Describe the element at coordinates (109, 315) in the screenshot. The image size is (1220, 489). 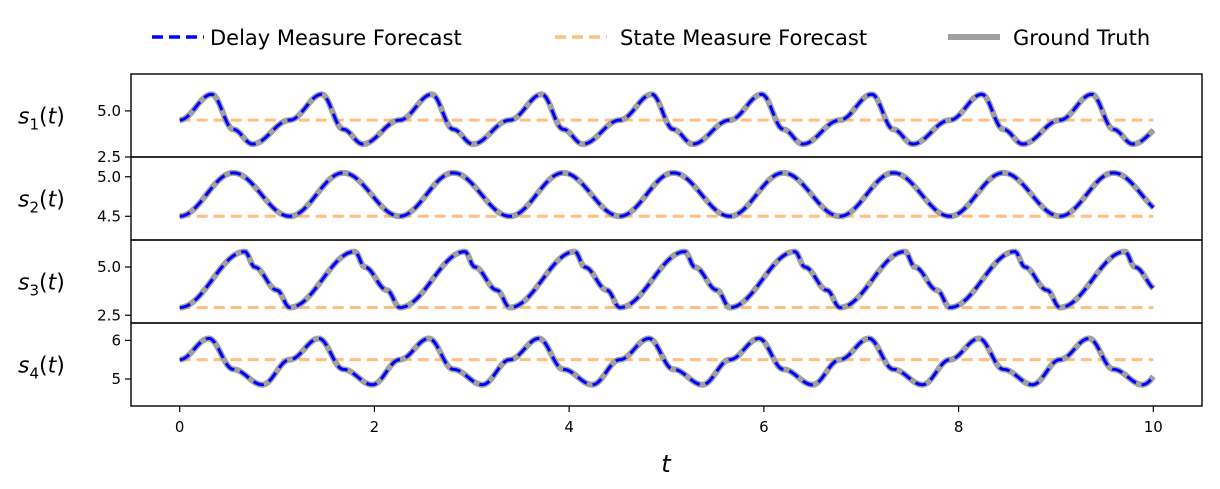
I see `y-tick-label-3-1: 2.5` at that location.